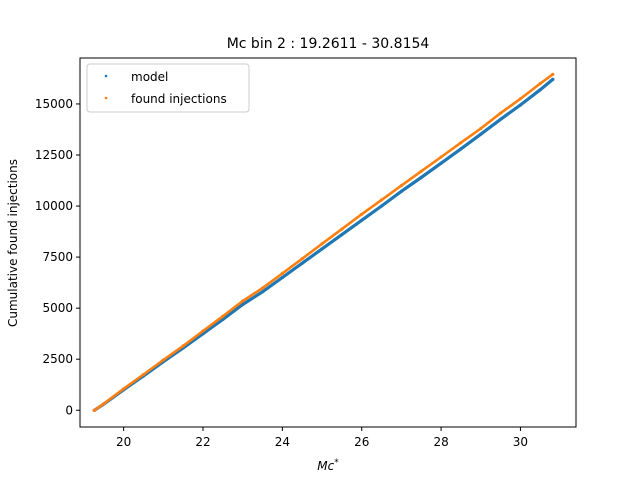  I want to click on y-axis-ticks: 0 2500 5000 7500 10000 12500 15000, so click(57, 257).